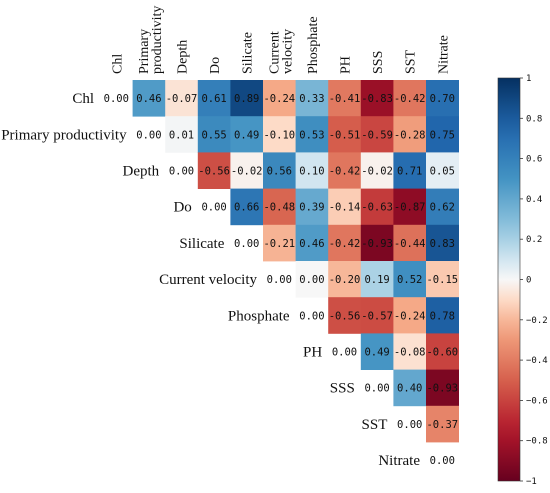 The width and height of the screenshot is (550, 493). I want to click on colorbar-tick-label: 0, so click(528, 281).